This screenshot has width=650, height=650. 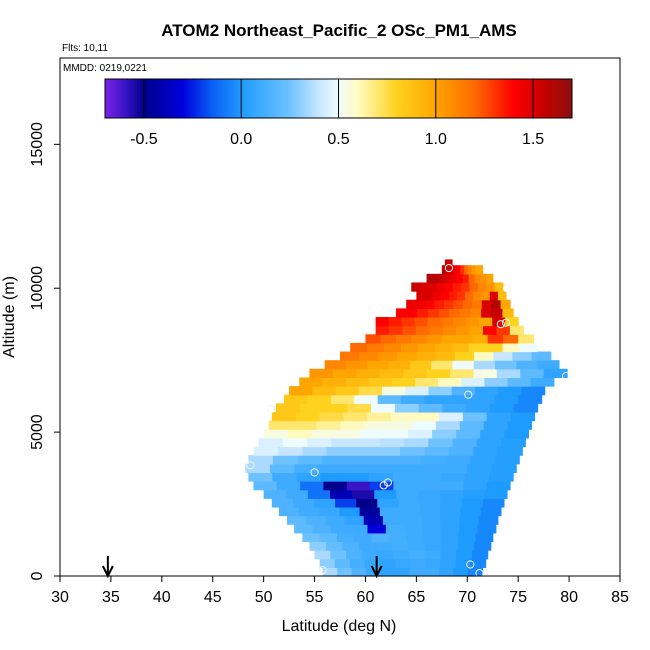 What do you see at coordinates (338, 113) in the screenshot?
I see `colorbar: -0.5 0.0 0.5 1.0 1.5` at bounding box center [338, 113].